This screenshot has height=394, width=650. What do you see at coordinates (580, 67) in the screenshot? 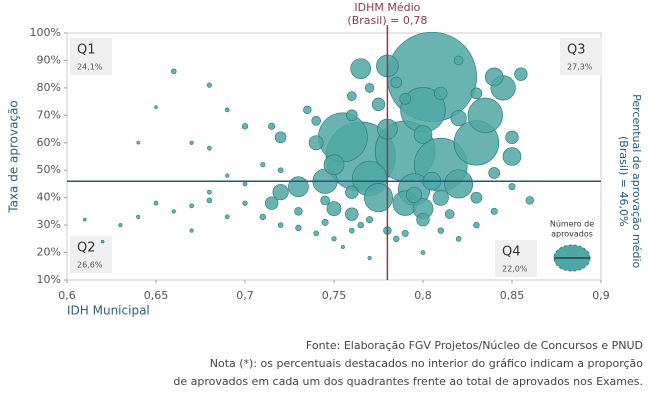
I see `quadrant-share: 27,3%` at bounding box center [580, 67].